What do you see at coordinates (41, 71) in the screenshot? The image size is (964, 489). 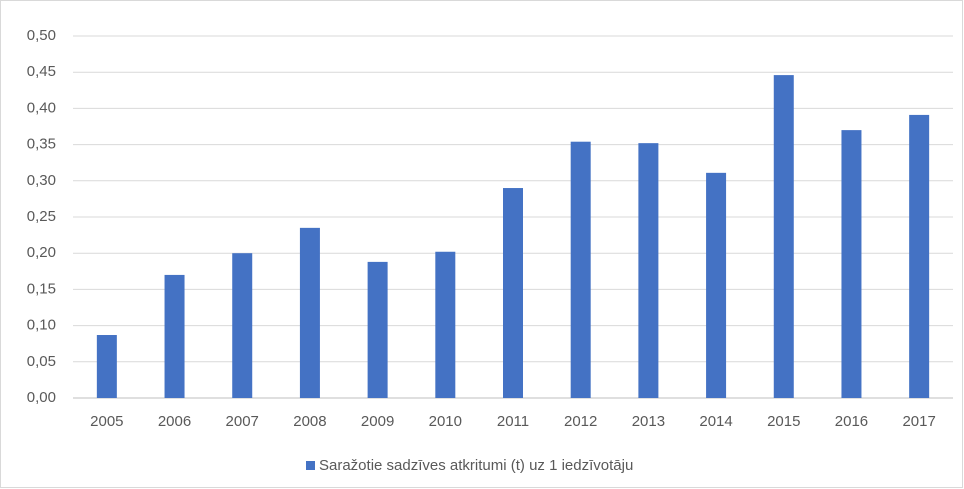 I see `y-tick-label: 0,45` at bounding box center [41, 71].